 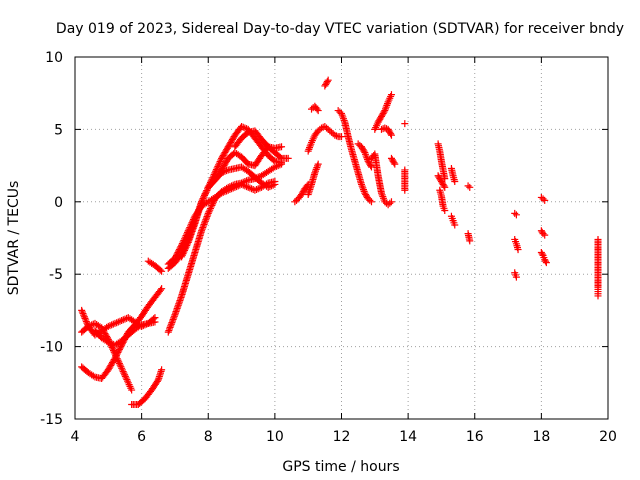 I want to click on x-tick-label: 12, so click(x=342, y=437).